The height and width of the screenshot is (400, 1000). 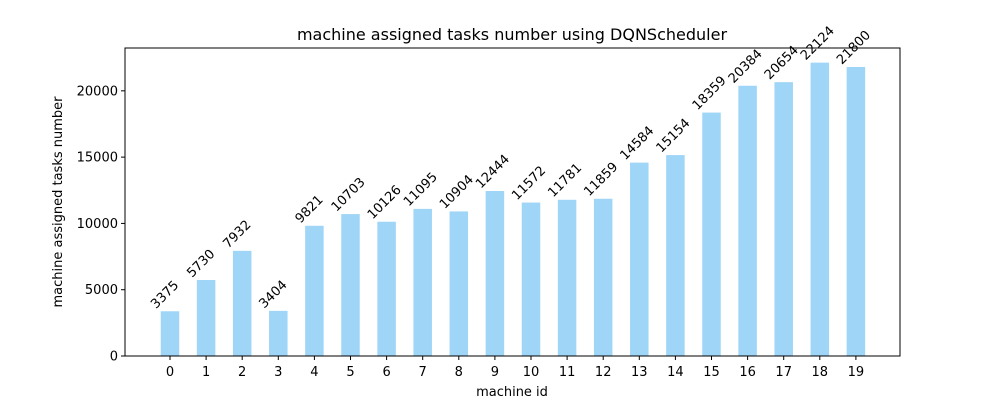 What do you see at coordinates (820, 372) in the screenshot?
I see `x-tick-label-18: 18` at bounding box center [820, 372].